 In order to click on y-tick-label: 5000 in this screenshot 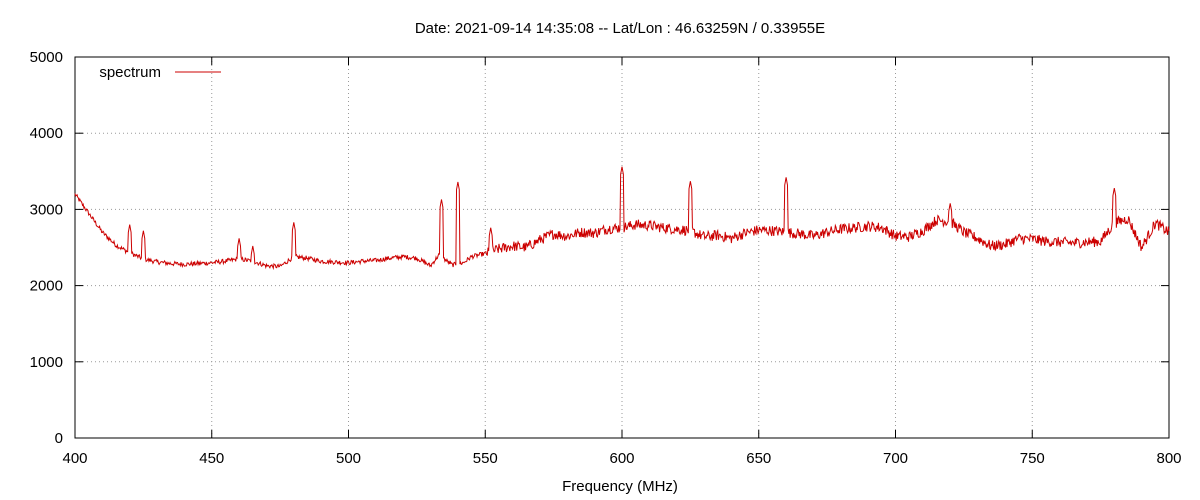, I will do `click(46, 57)`.